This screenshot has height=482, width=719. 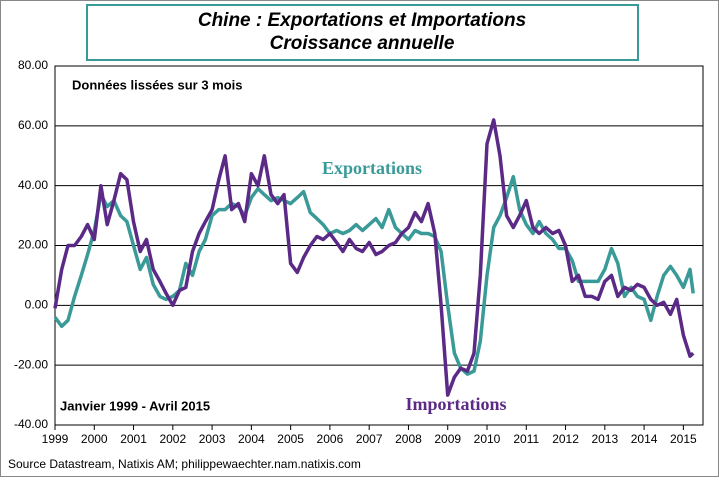 I want to click on annotation: Données lissées sur 3 mois, so click(x=157, y=84).